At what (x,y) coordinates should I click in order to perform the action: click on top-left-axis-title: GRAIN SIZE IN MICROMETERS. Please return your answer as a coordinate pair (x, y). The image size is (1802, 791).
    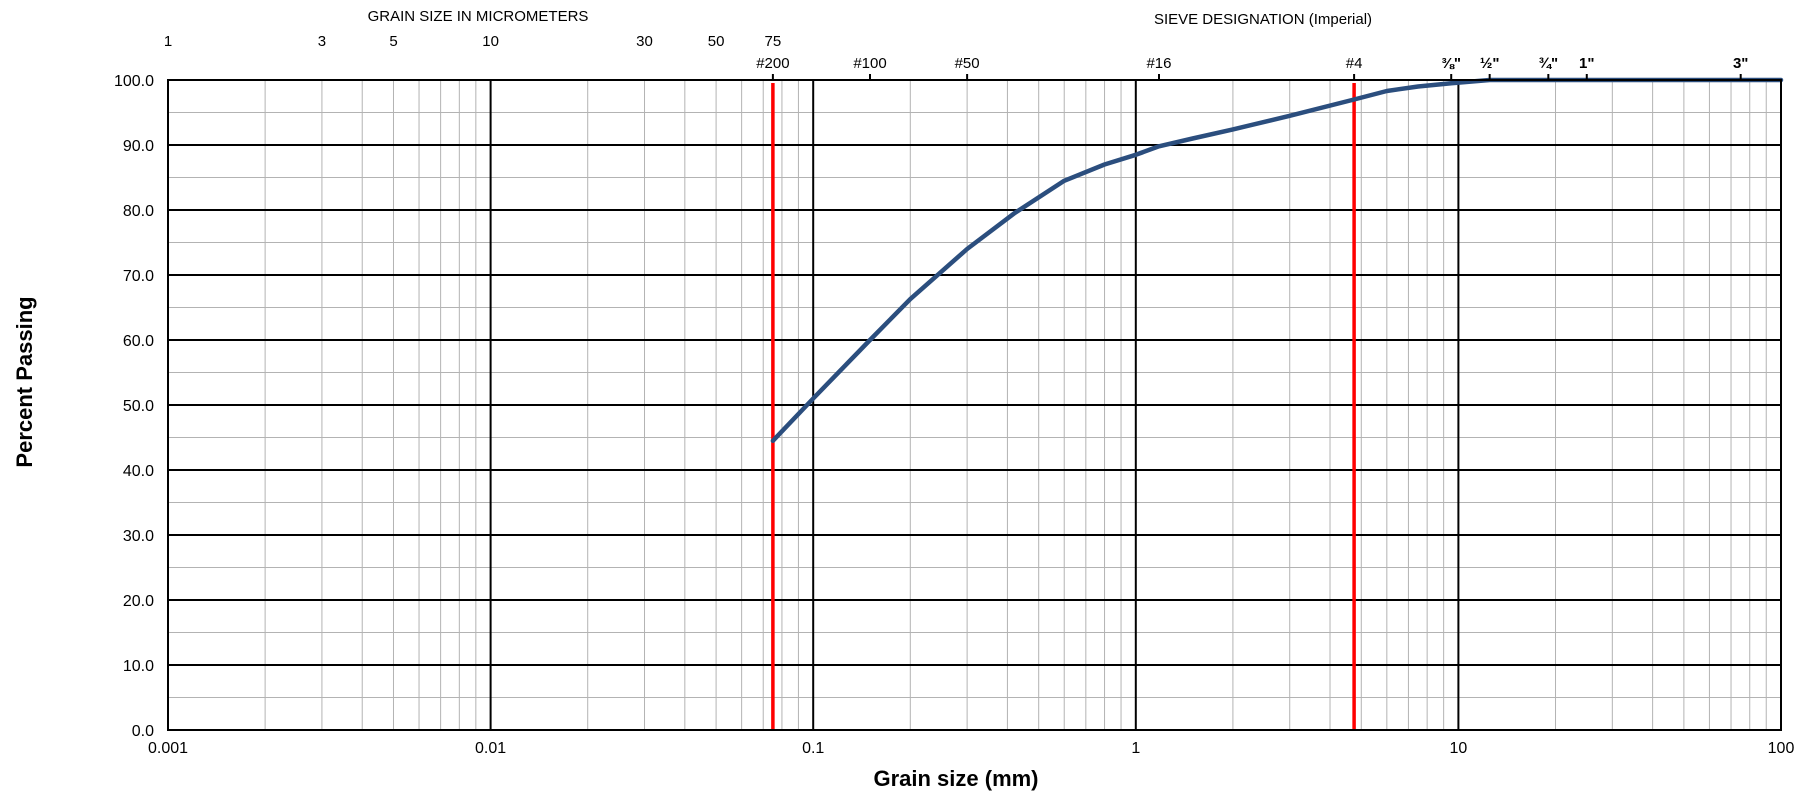
    Looking at the image, I should click on (478, 16).